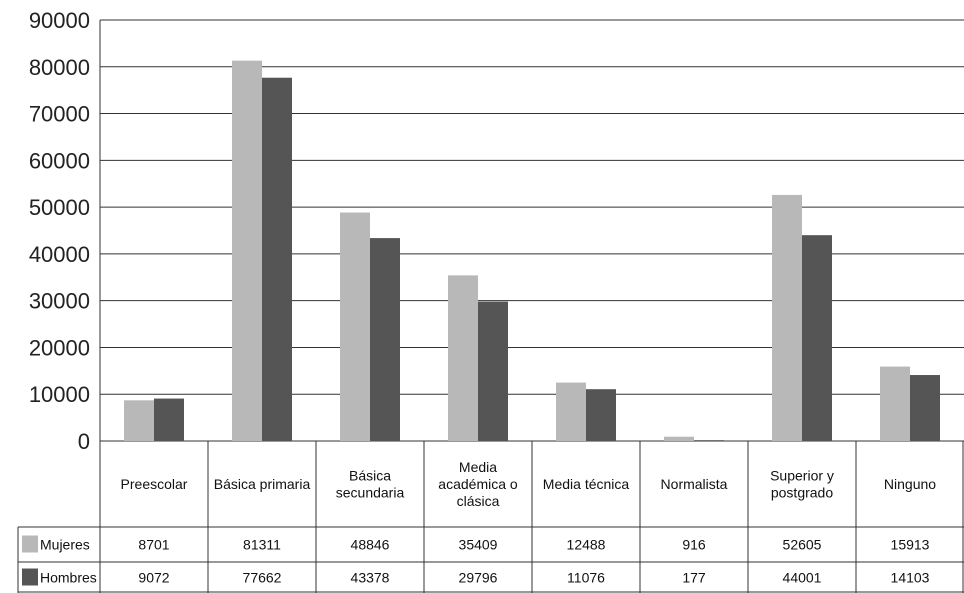  What do you see at coordinates (59, 20) in the screenshot?
I see `y-tick-label: 90000` at bounding box center [59, 20].